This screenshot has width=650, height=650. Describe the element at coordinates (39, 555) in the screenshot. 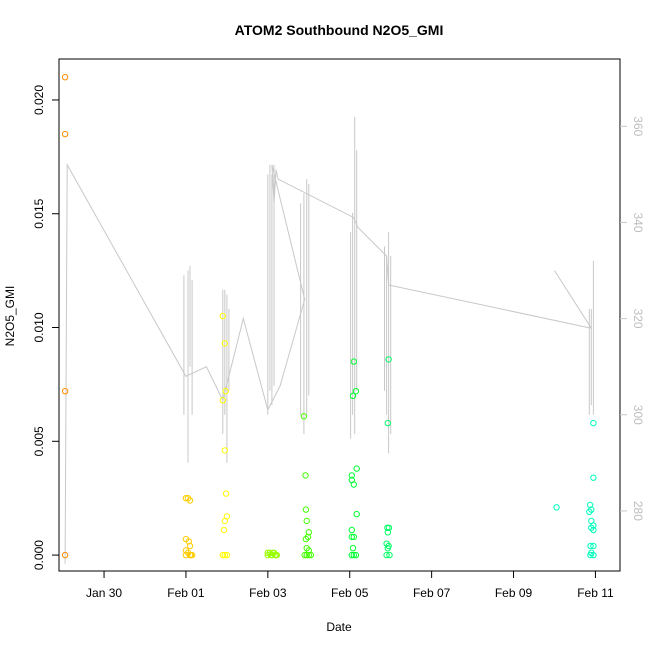

I see `y-tick-label: 0.000` at that location.